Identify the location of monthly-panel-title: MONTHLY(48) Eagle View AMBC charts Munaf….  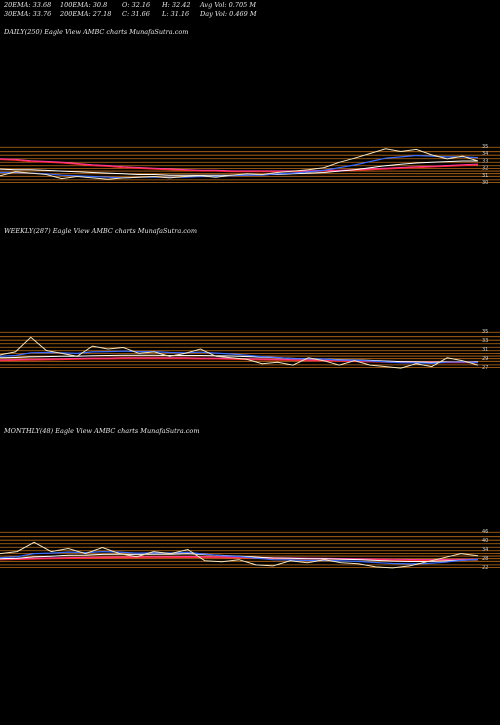
(102, 431).